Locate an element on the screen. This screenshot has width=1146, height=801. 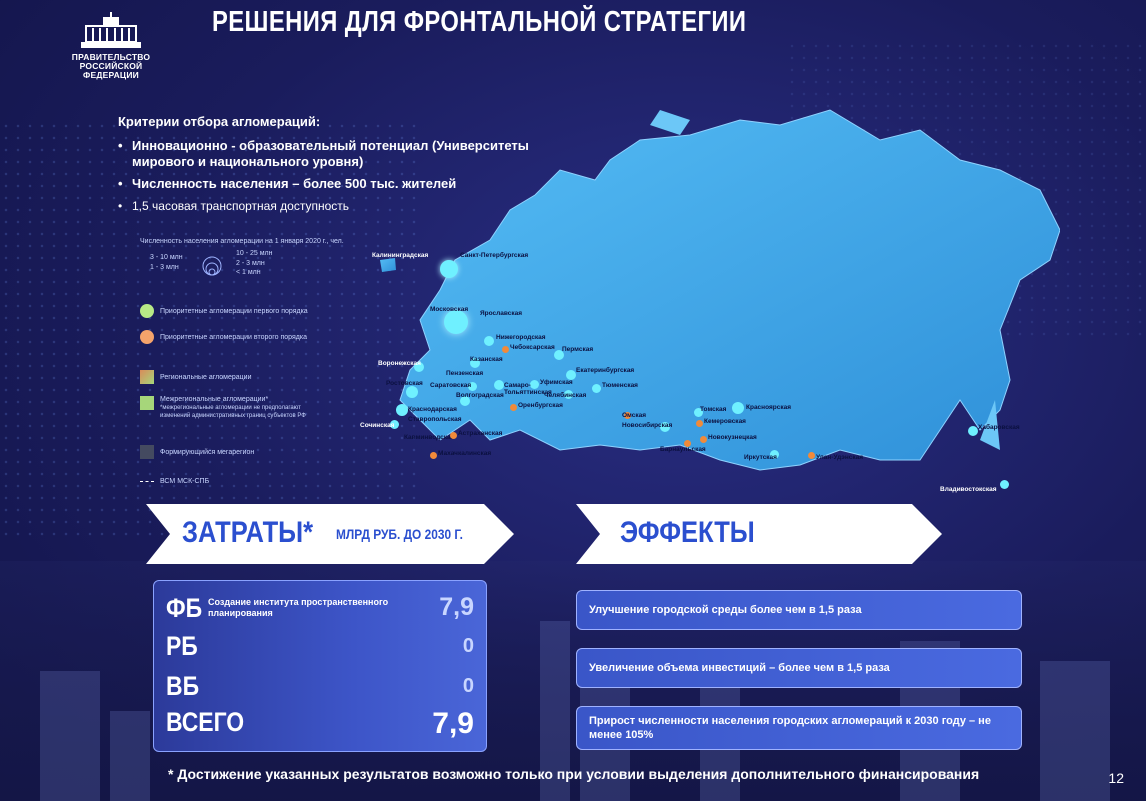
city-label: Екатеринбургская is located at coordinates (605, 370).